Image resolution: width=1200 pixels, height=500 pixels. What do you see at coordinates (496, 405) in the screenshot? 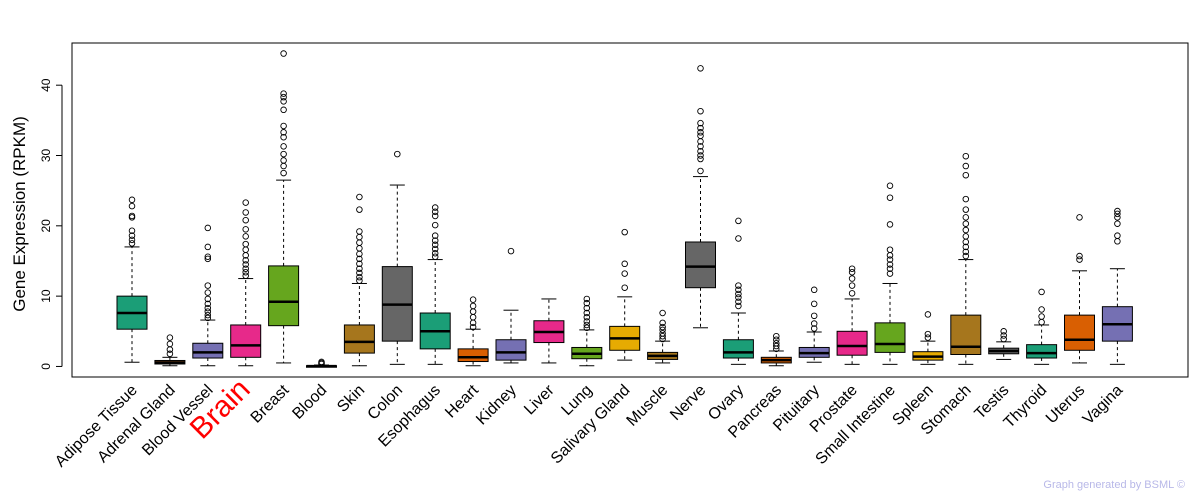
I see `x-tick-label: Kidney` at bounding box center [496, 405].